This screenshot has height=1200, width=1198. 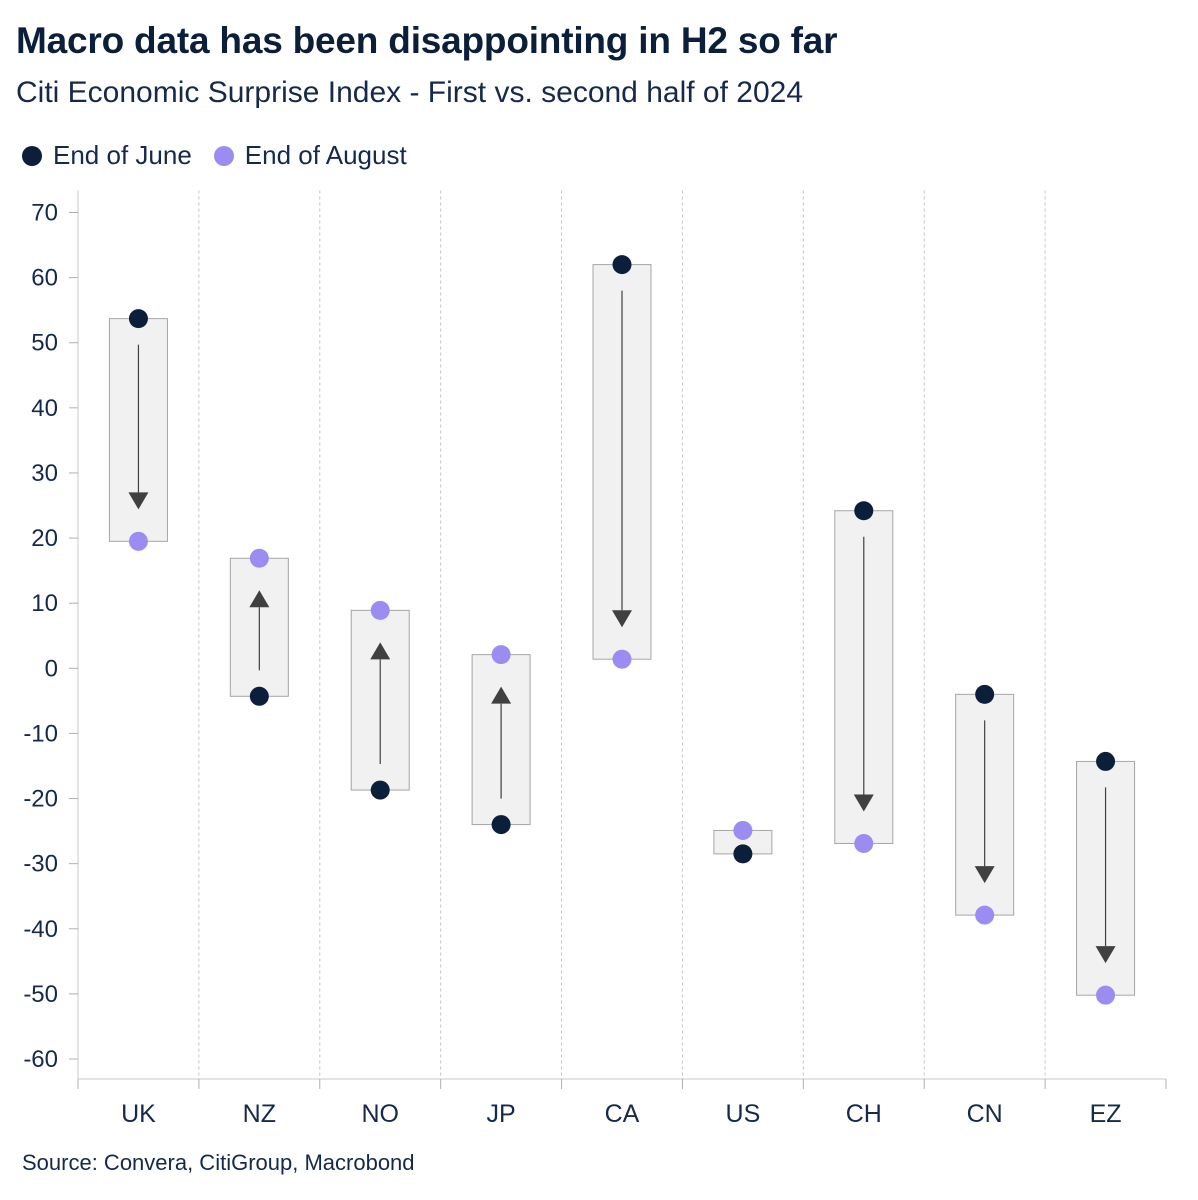 I want to click on change-arrow-head-cn, so click(x=984, y=875).